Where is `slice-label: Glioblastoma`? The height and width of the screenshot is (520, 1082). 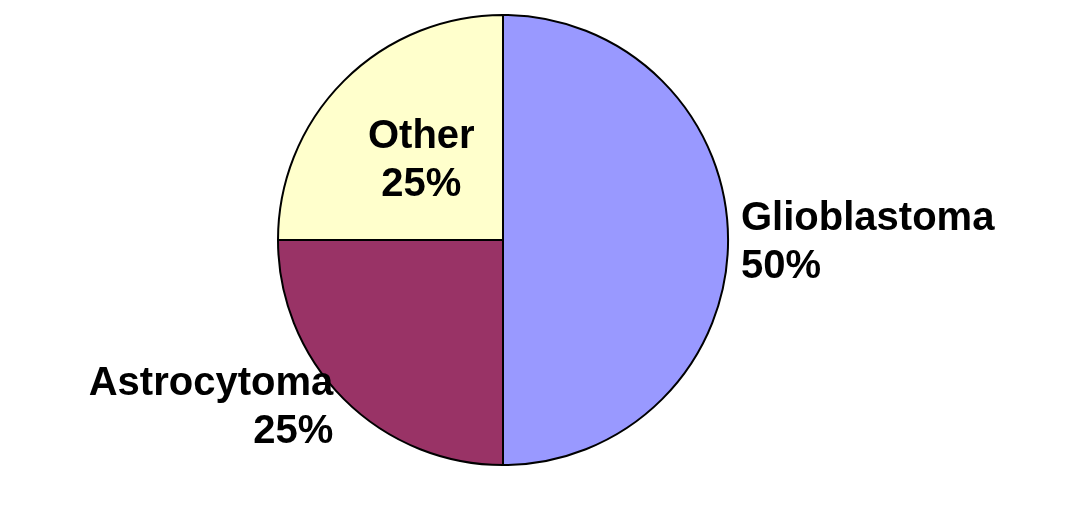
slice-label: Glioblastoma is located at coordinates (868, 216).